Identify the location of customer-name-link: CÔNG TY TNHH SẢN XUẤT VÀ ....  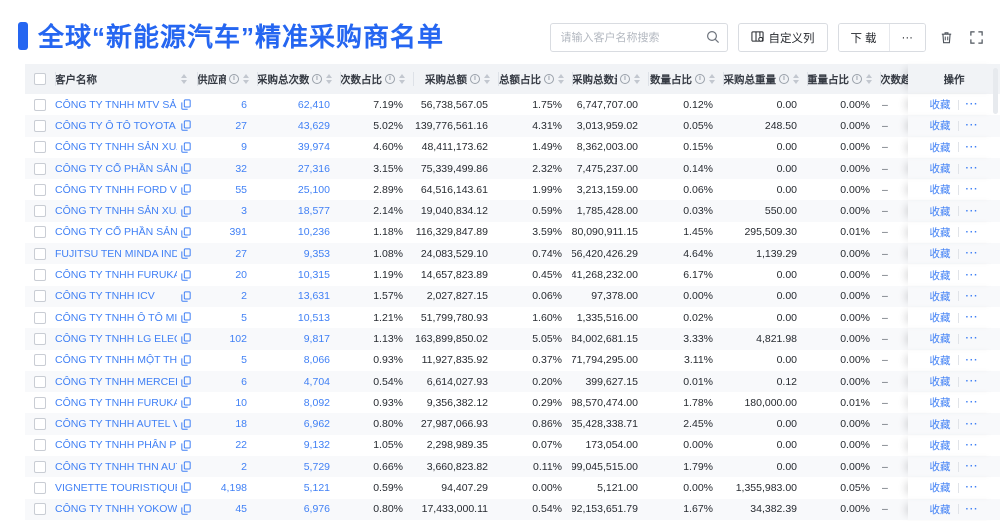
(116, 211).